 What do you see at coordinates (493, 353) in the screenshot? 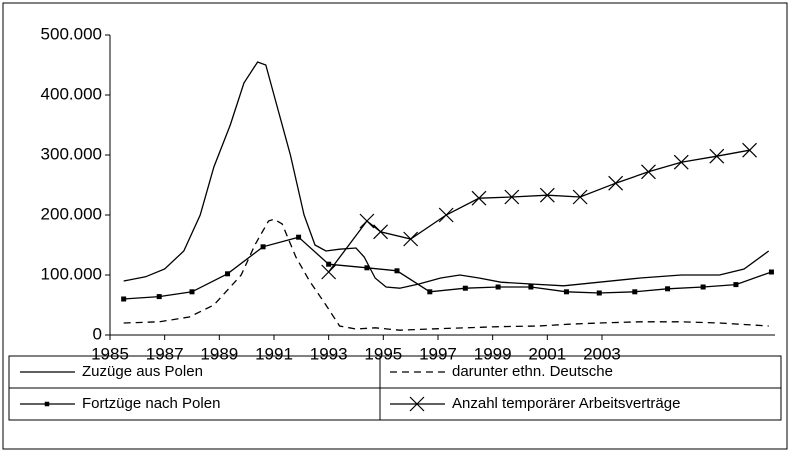
I see `x-tick-label: 1999` at bounding box center [493, 353].